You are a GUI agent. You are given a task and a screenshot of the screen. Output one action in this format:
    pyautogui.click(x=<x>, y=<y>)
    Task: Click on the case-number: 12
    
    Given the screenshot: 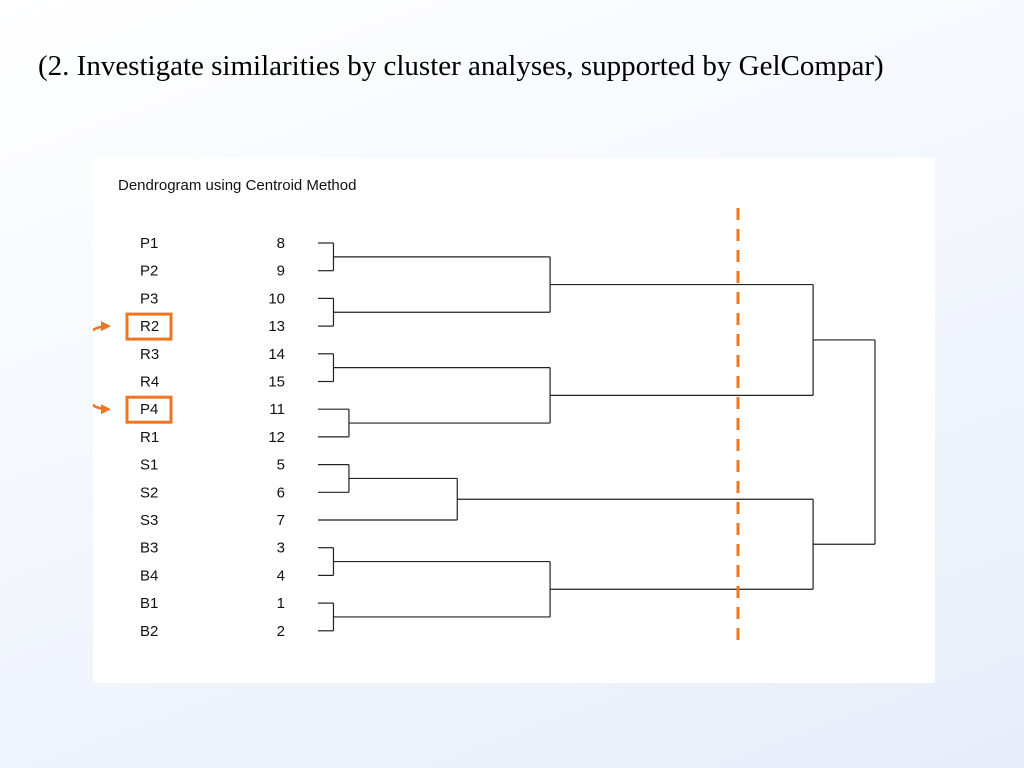 What is the action you would take?
    pyautogui.click(x=276, y=437)
    